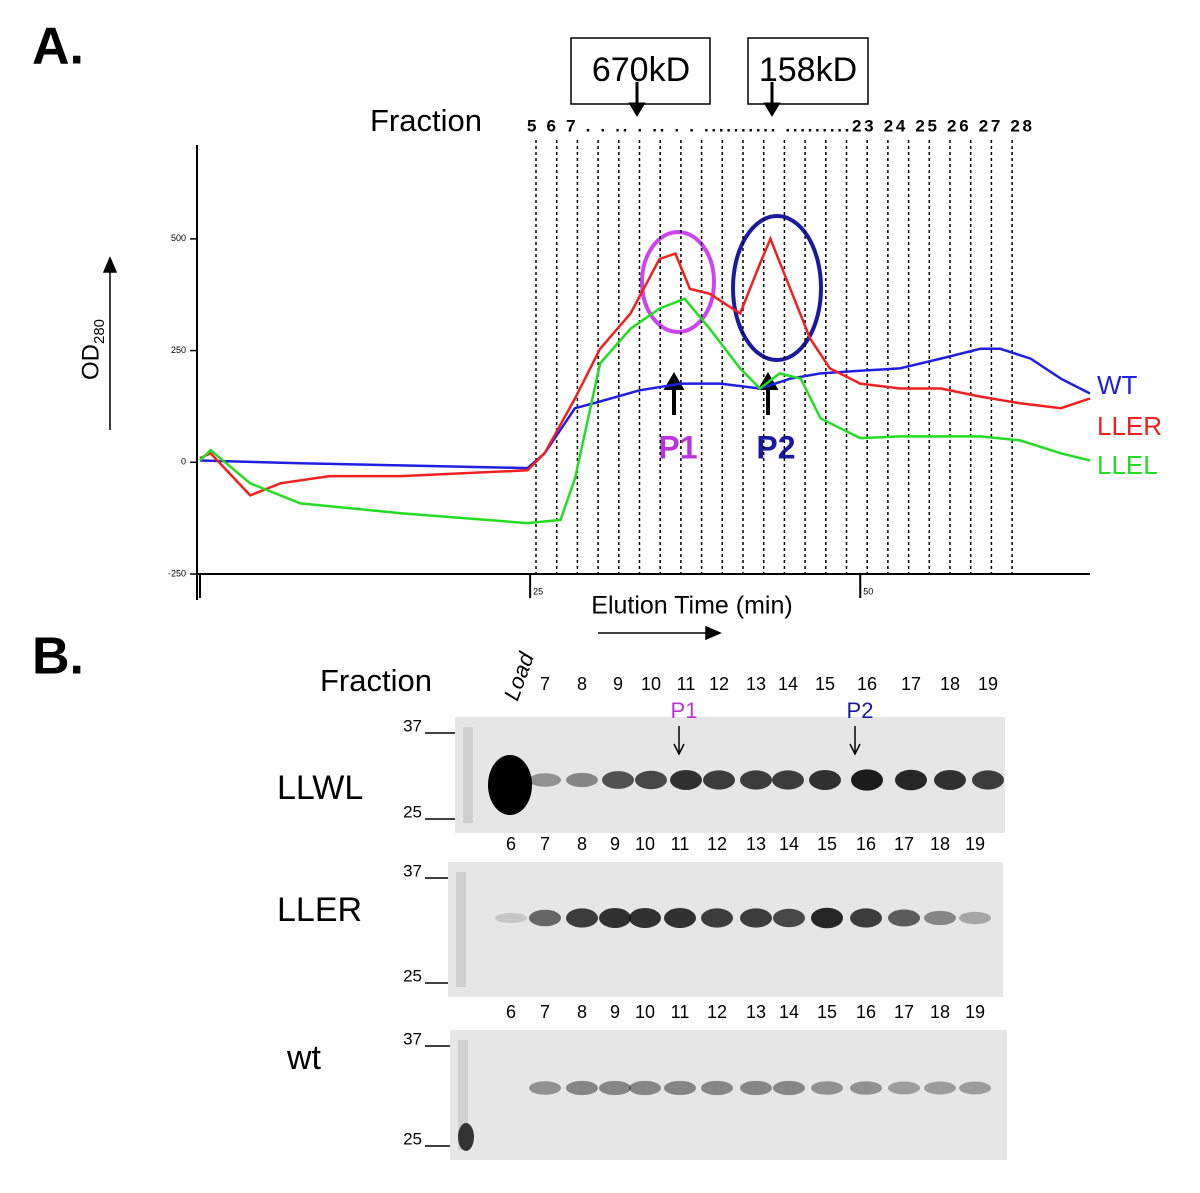  Describe the element at coordinates (691, 606) in the screenshot. I see `x-label: Elution Time (min)` at that location.